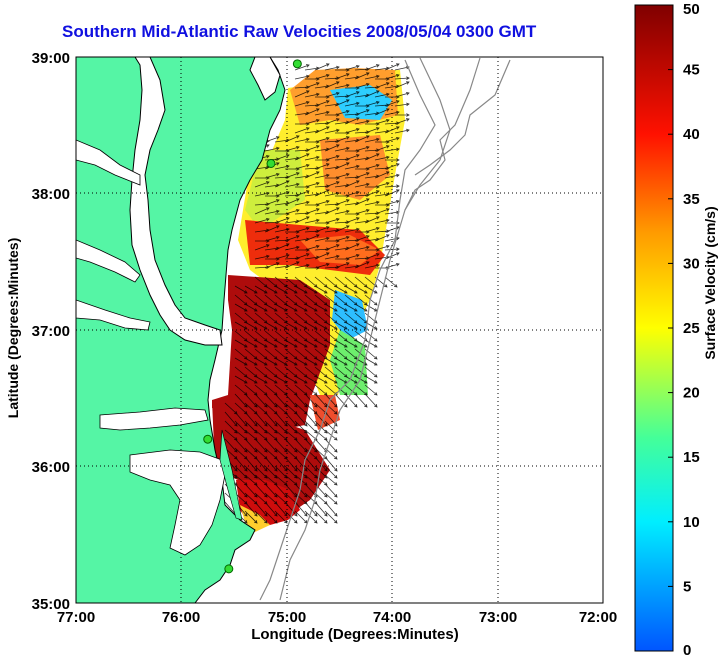 This screenshot has width=724, height=659. What do you see at coordinates (691, 134) in the screenshot?
I see `colorbar-tick-label: 40` at bounding box center [691, 134].